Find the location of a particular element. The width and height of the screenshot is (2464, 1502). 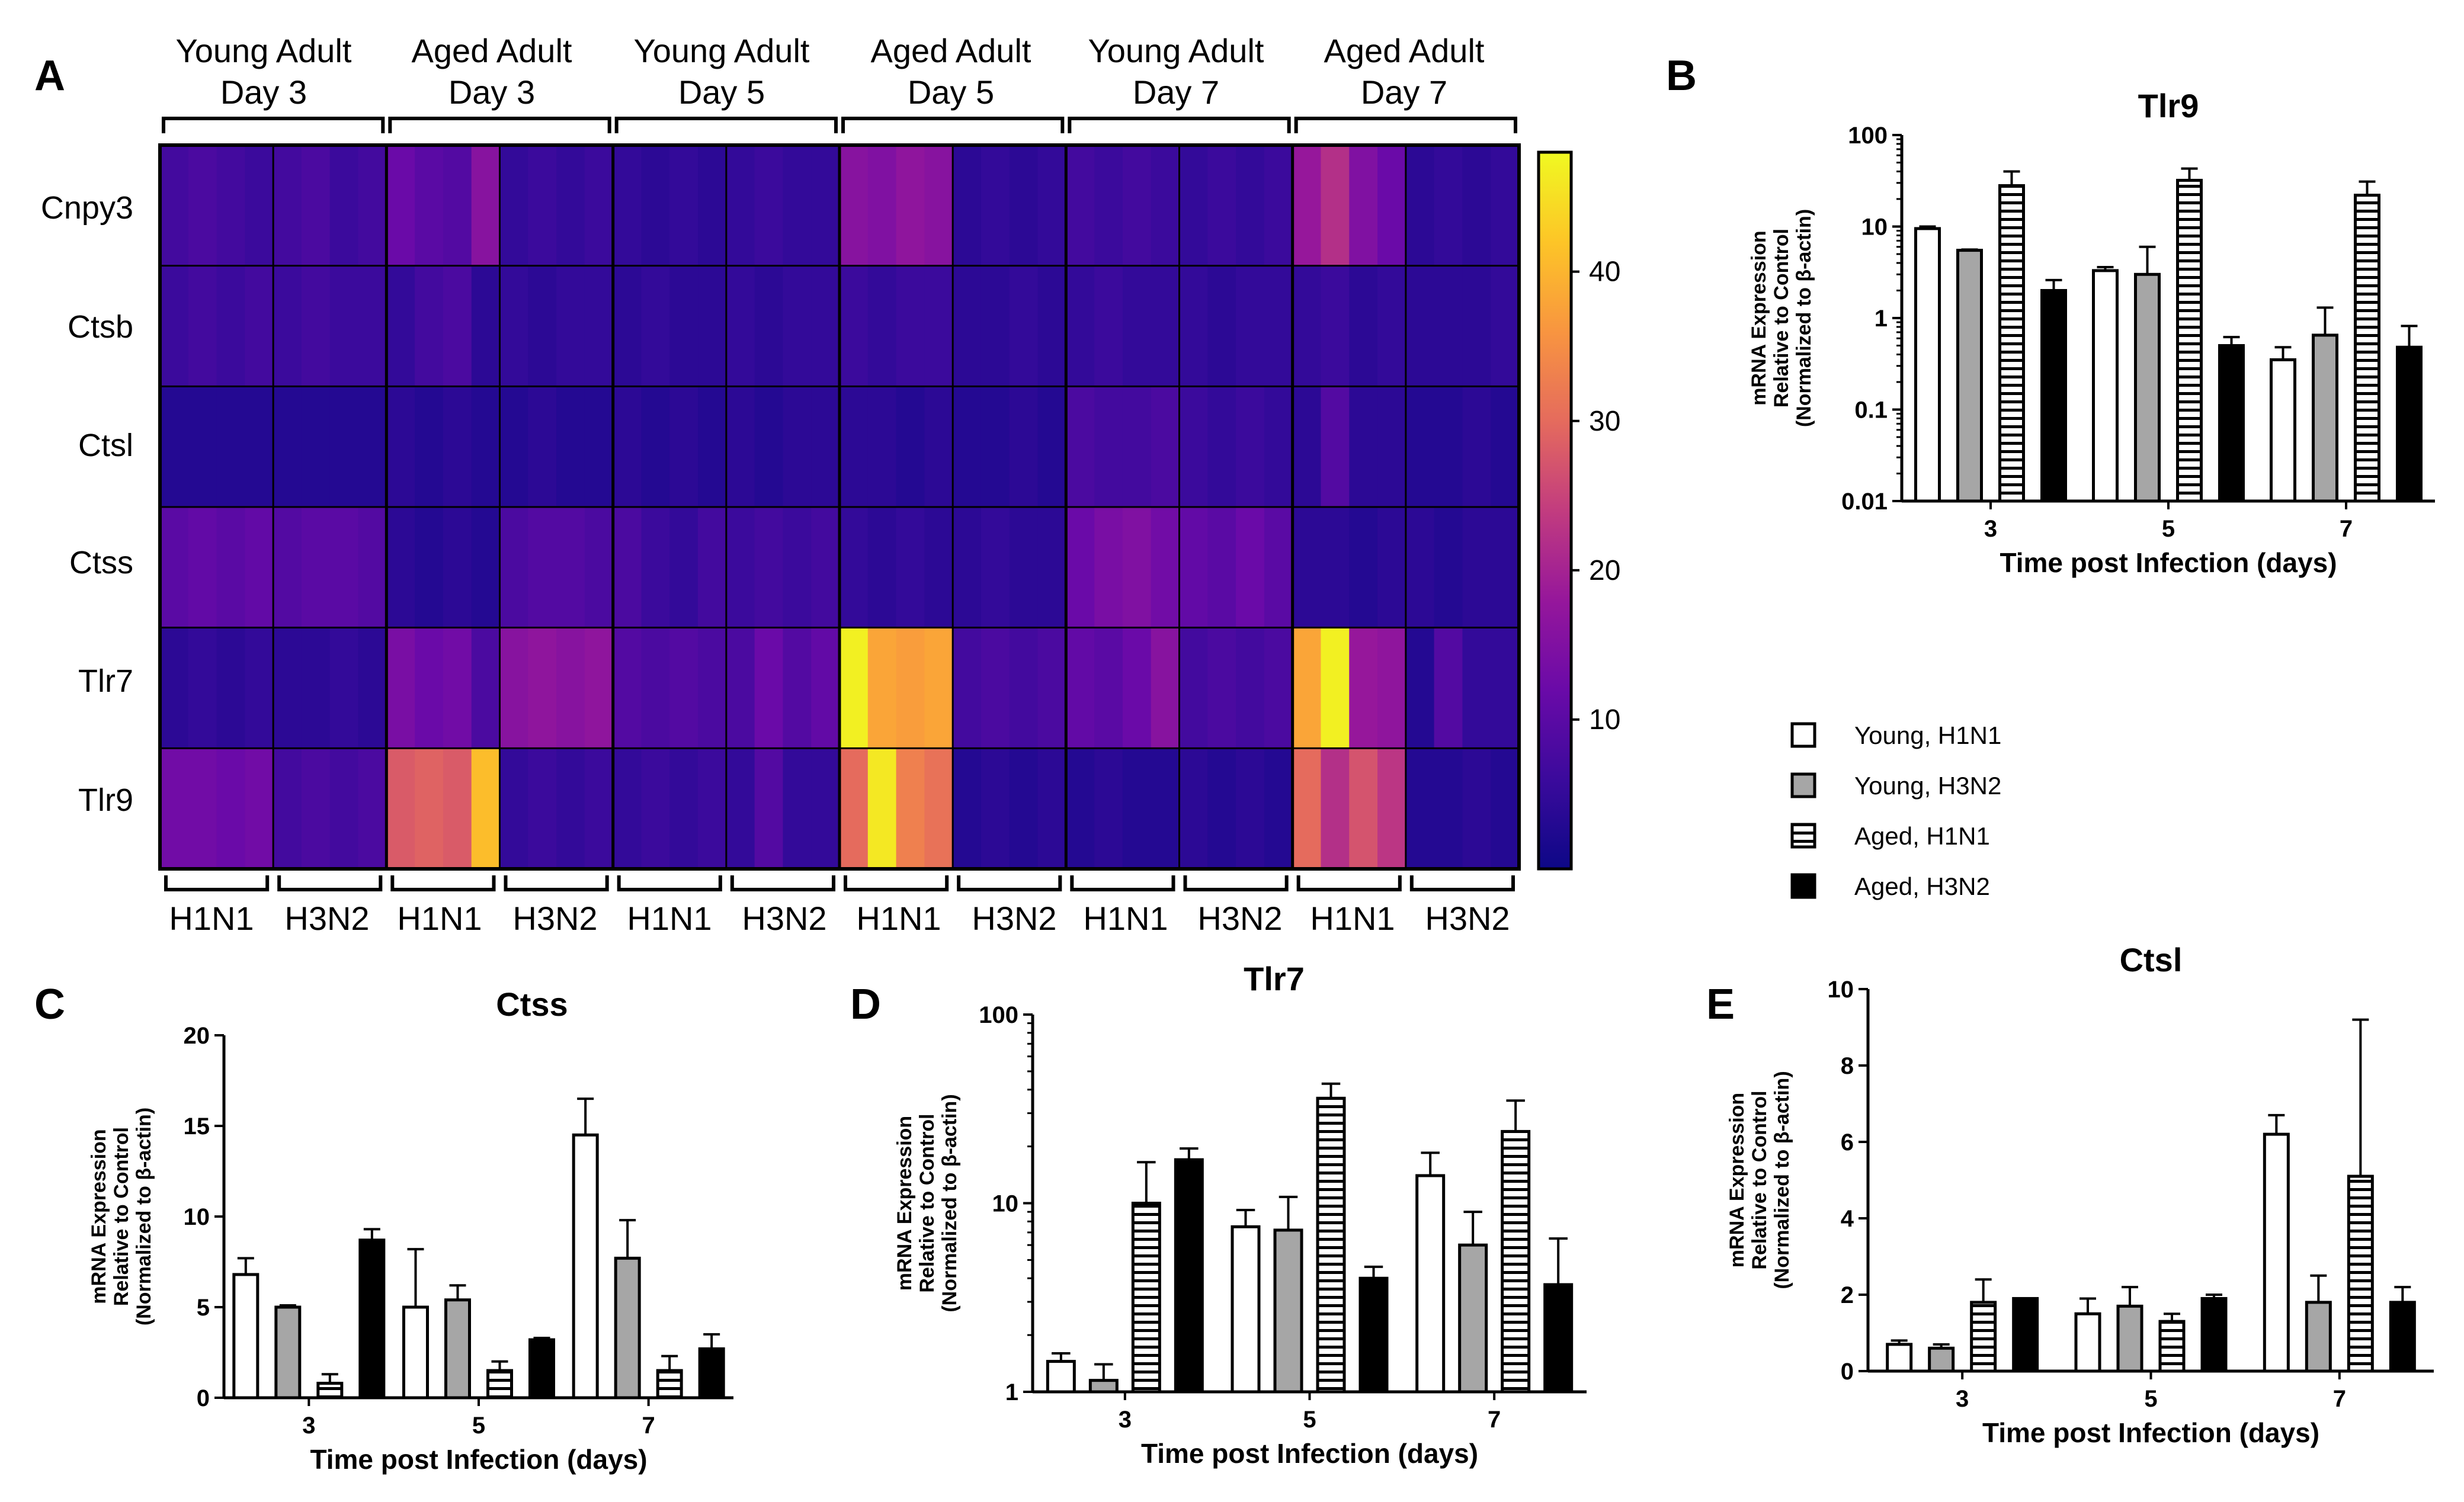

group-header-5-line1: Young Adult is located at coordinates (1176, 50).